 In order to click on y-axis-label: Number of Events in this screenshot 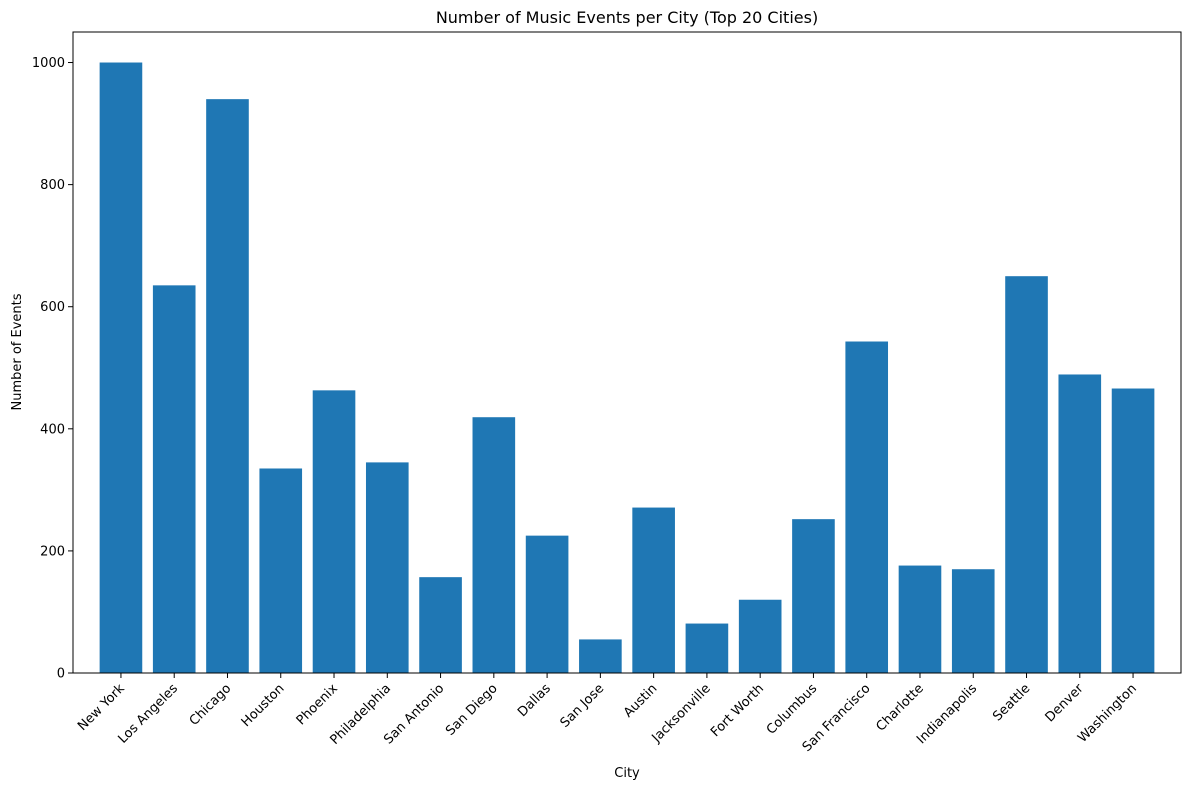, I will do `click(17, 351)`.